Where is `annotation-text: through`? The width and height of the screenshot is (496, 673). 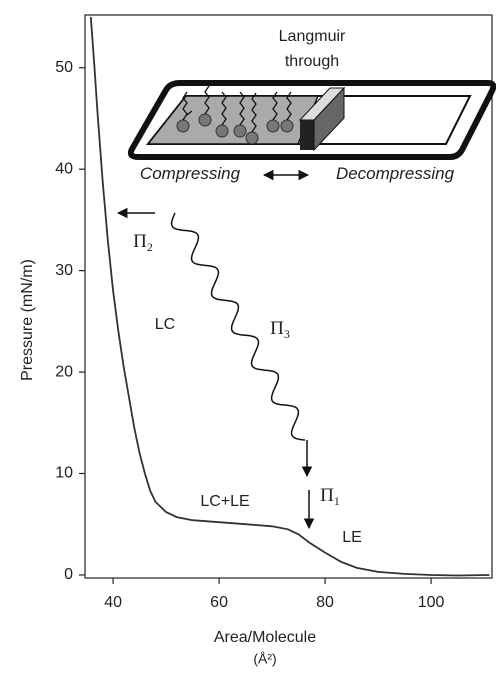 annotation-text: through is located at coordinates (312, 61).